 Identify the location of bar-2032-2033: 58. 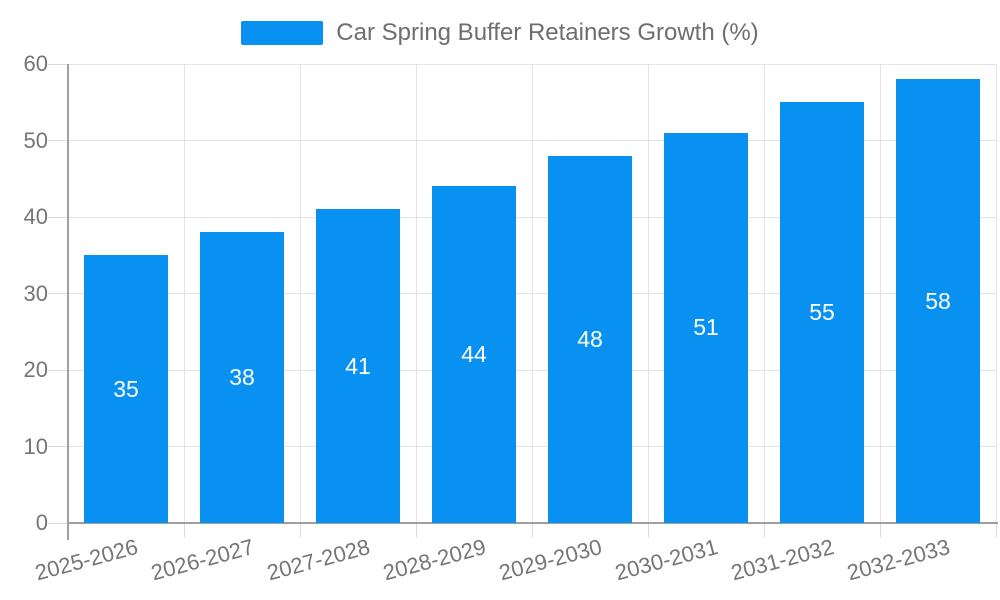
(938, 301).